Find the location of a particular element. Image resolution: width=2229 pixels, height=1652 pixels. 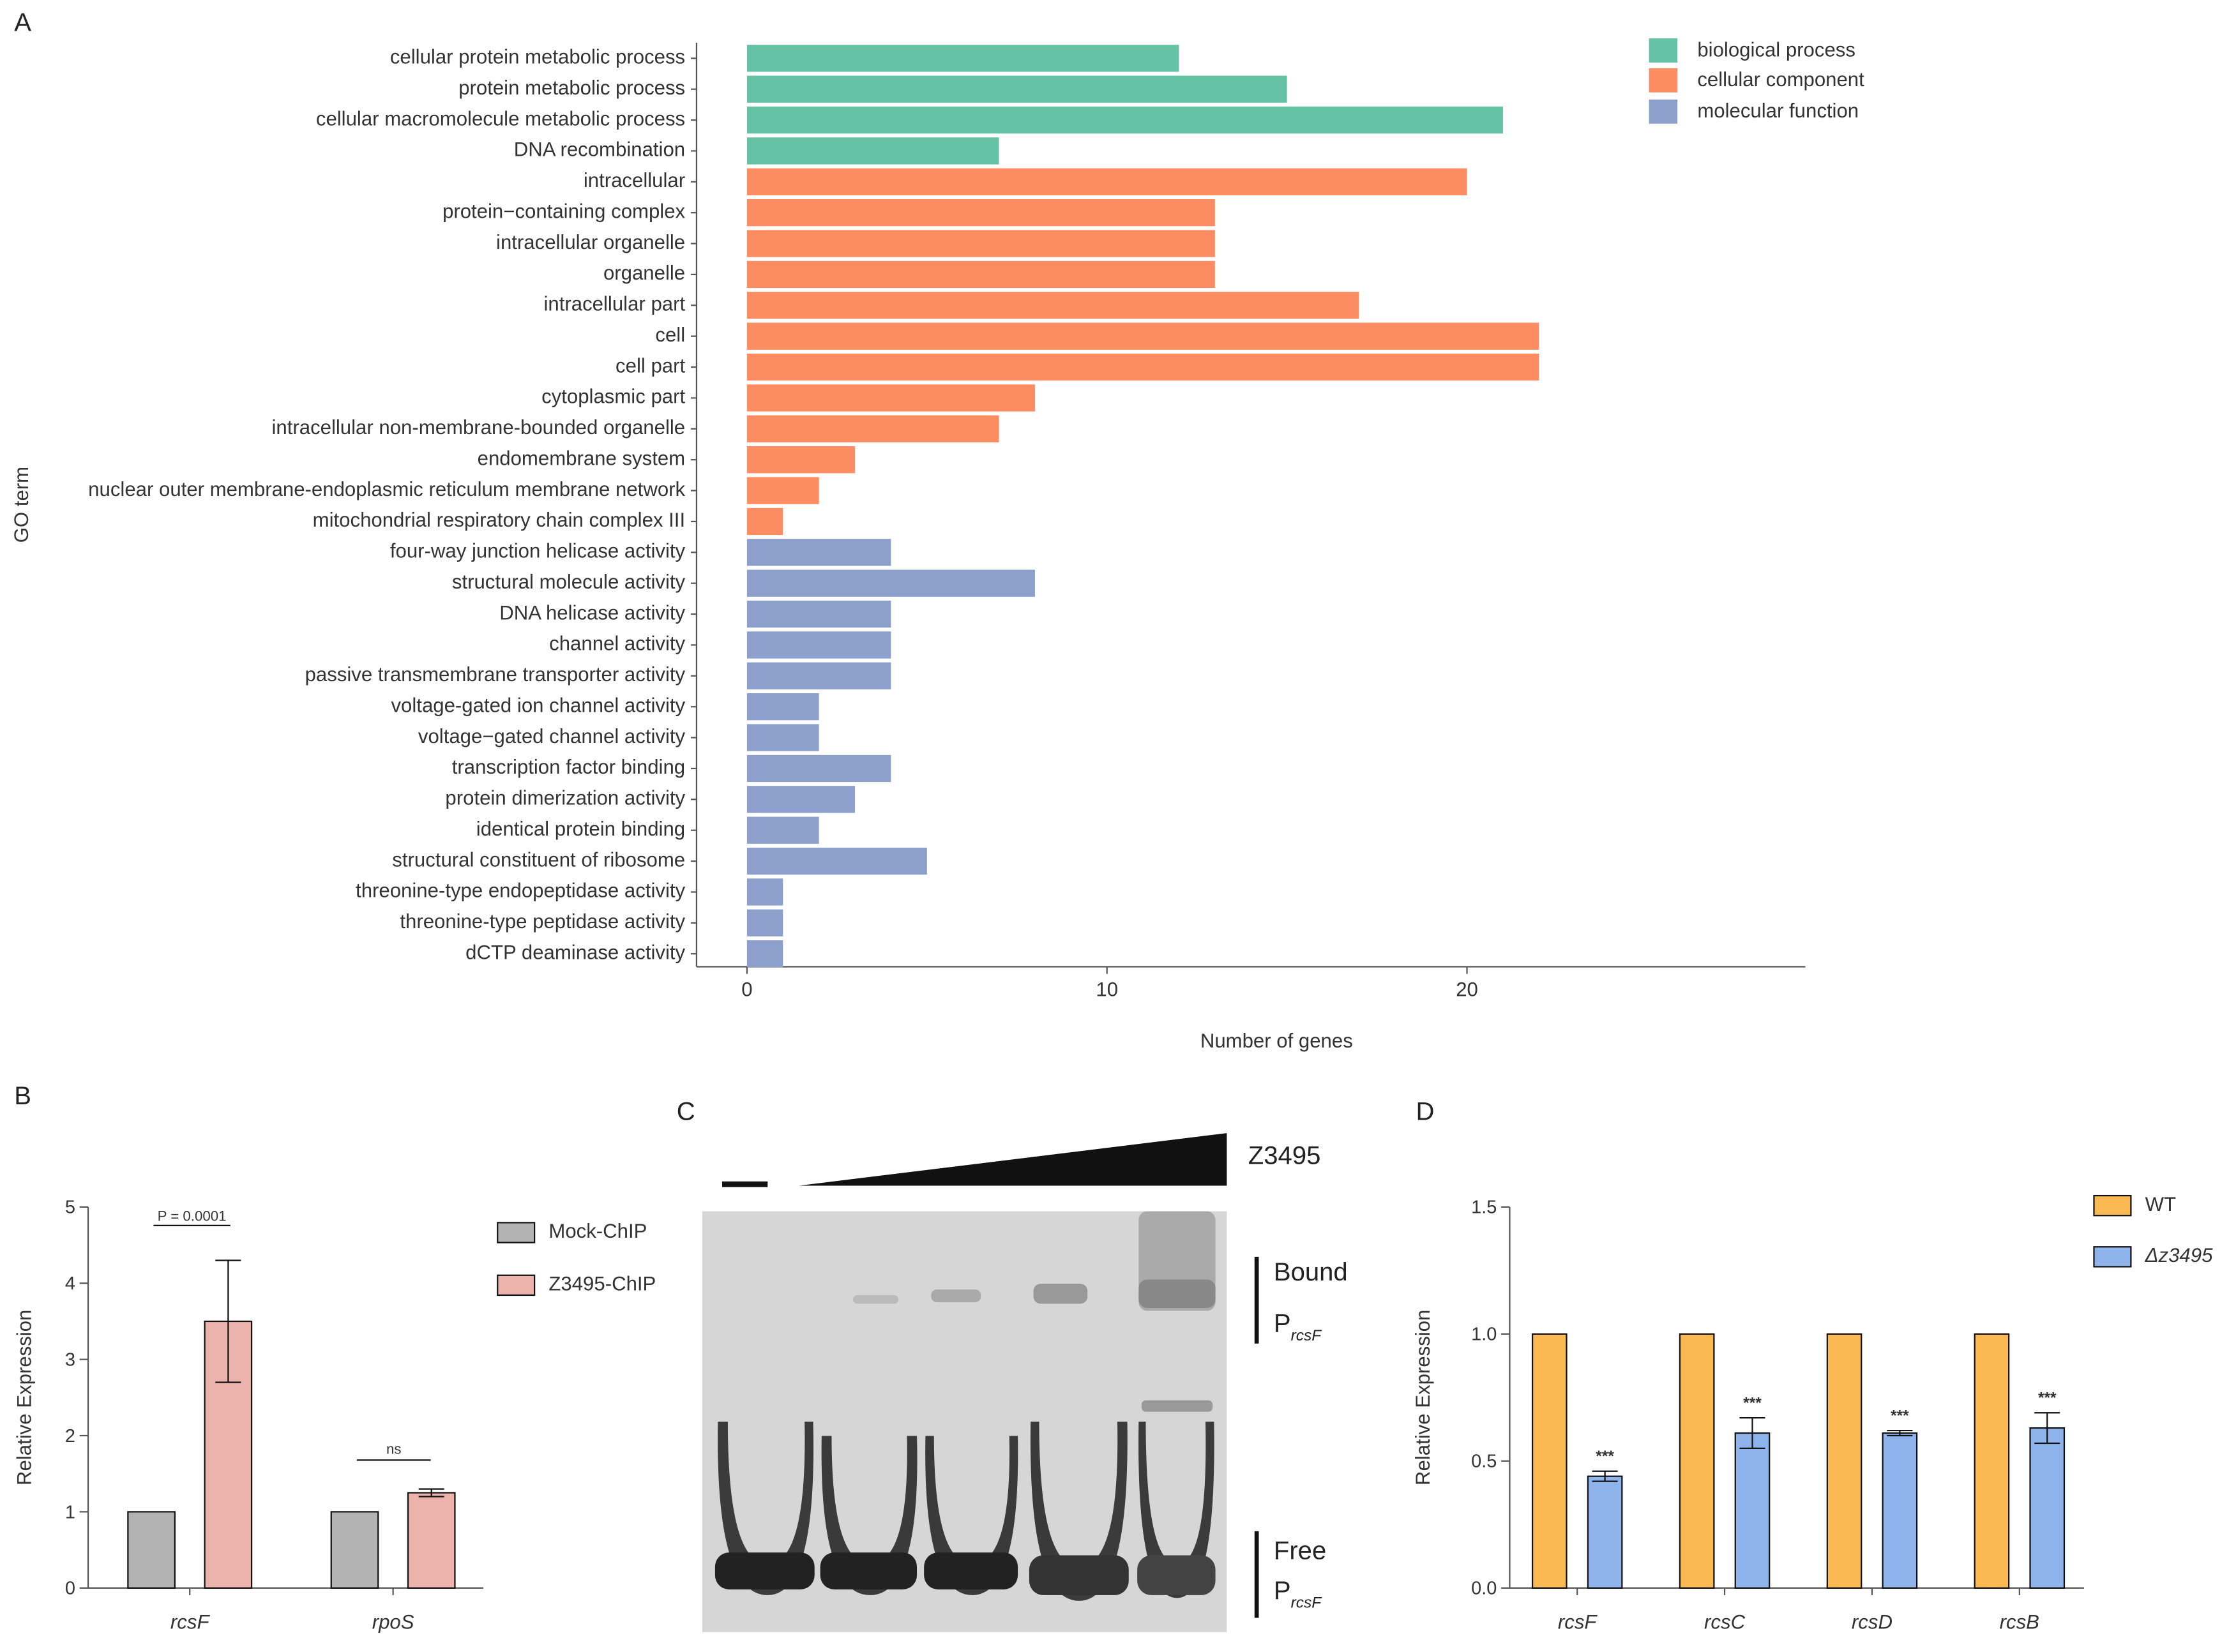

x-axis-label: Number of genes is located at coordinates (1276, 1041).